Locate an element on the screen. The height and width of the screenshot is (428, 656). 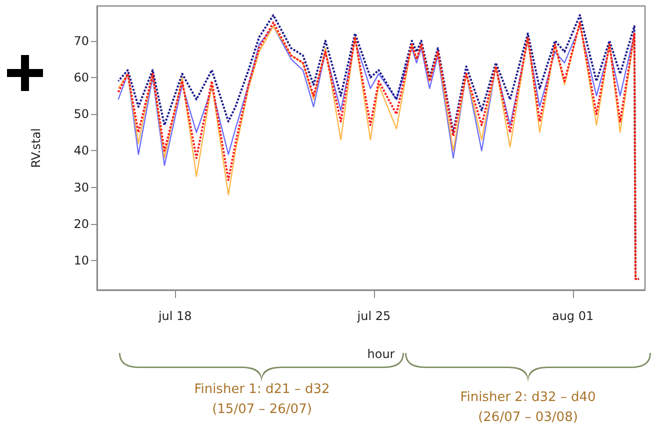
y-tick-label: 10 is located at coordinates (81, 261).